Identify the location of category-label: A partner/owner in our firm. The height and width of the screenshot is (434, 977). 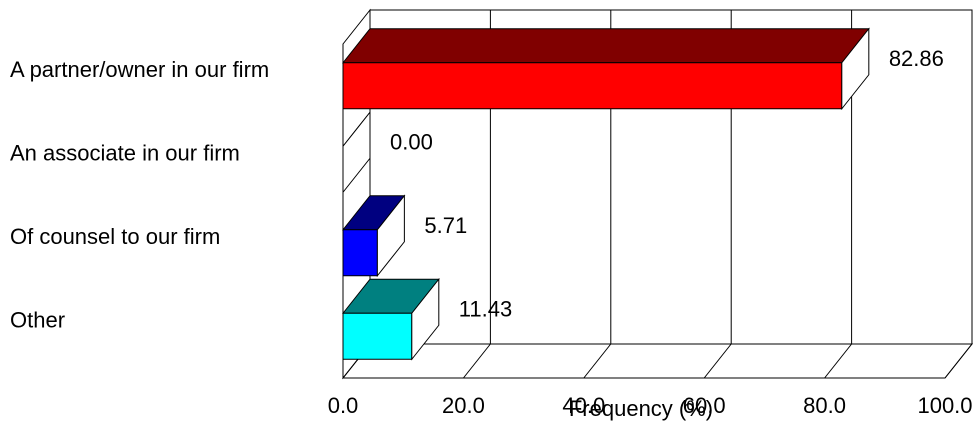
(139, 69).